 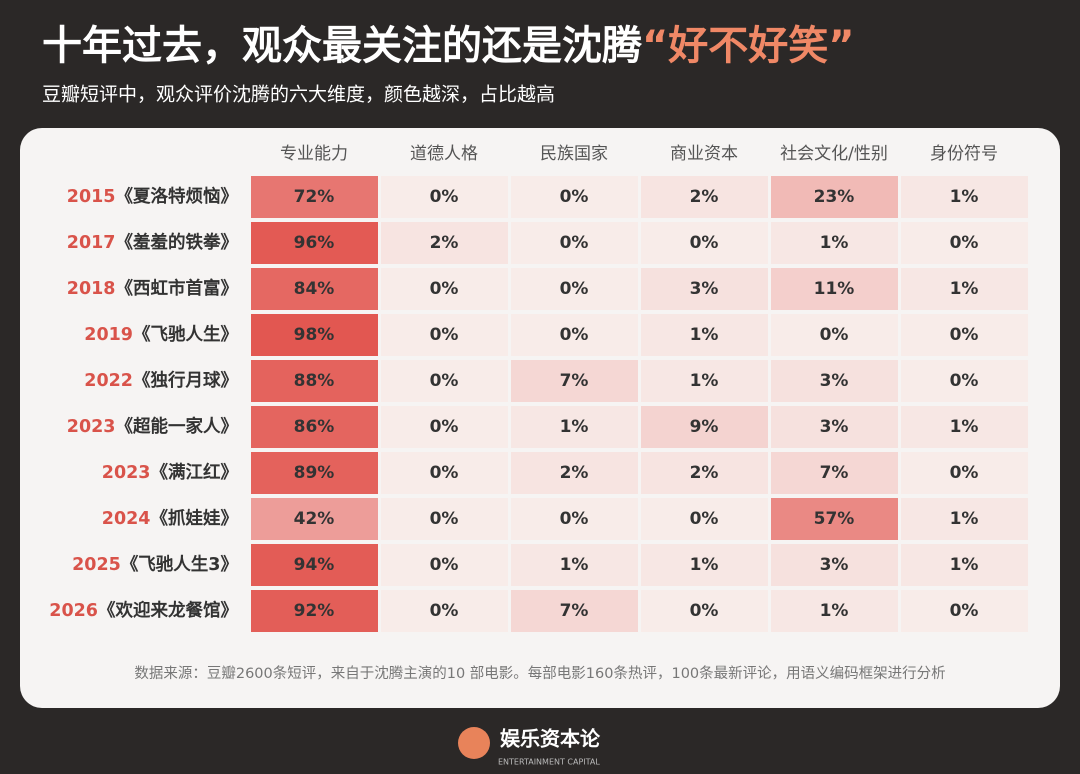 I want to click on row-year: 2026, so click(x=73, y=611).